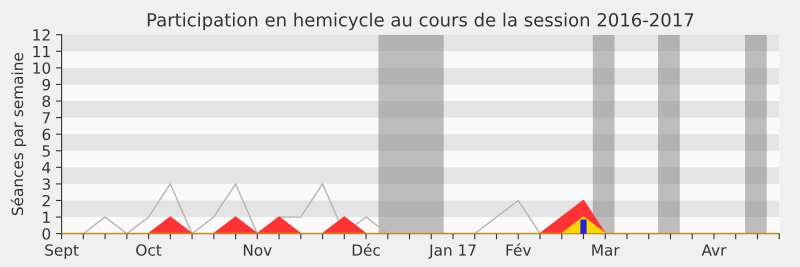 This screenshot has height=267, width=800. Describe the element at coordinates (46, 234) in the screenshot. I see `y-tick-label: 0` at that location.